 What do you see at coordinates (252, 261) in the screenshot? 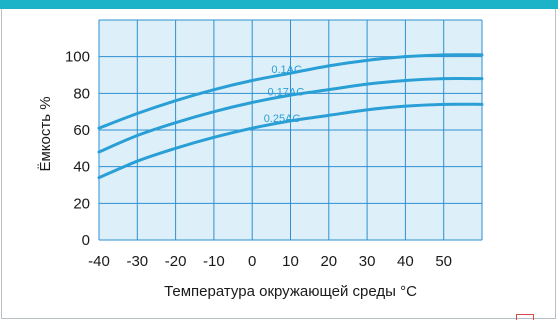
I see `x-tick-label: 0` at bounding box center [252, 261].